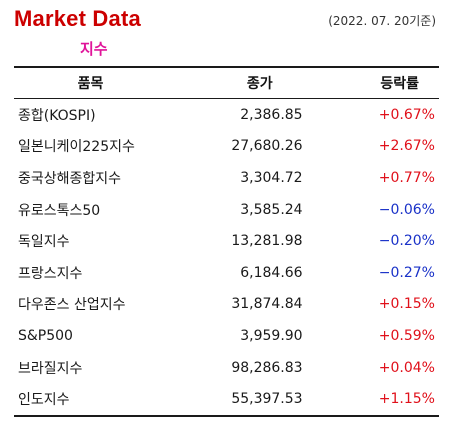 The height and width of the screenshot is (432, 450). I want to click on close-value: 3,585.24, so click(271, 209).